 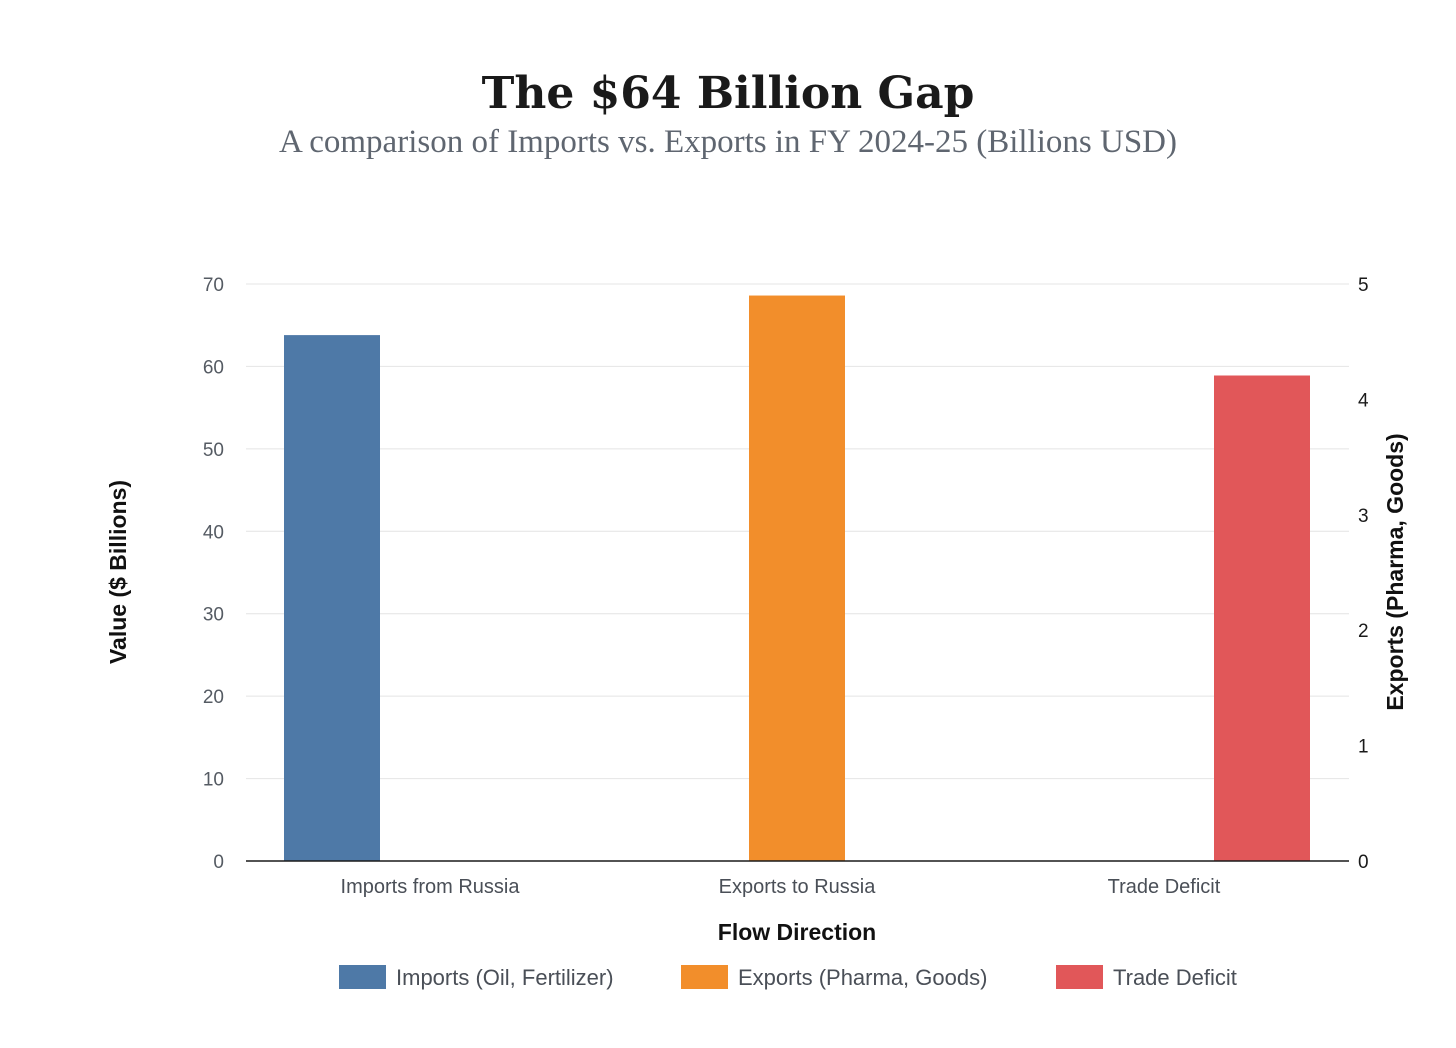 I want to click on y-tick-label: 10, so click(x=213, y=780).